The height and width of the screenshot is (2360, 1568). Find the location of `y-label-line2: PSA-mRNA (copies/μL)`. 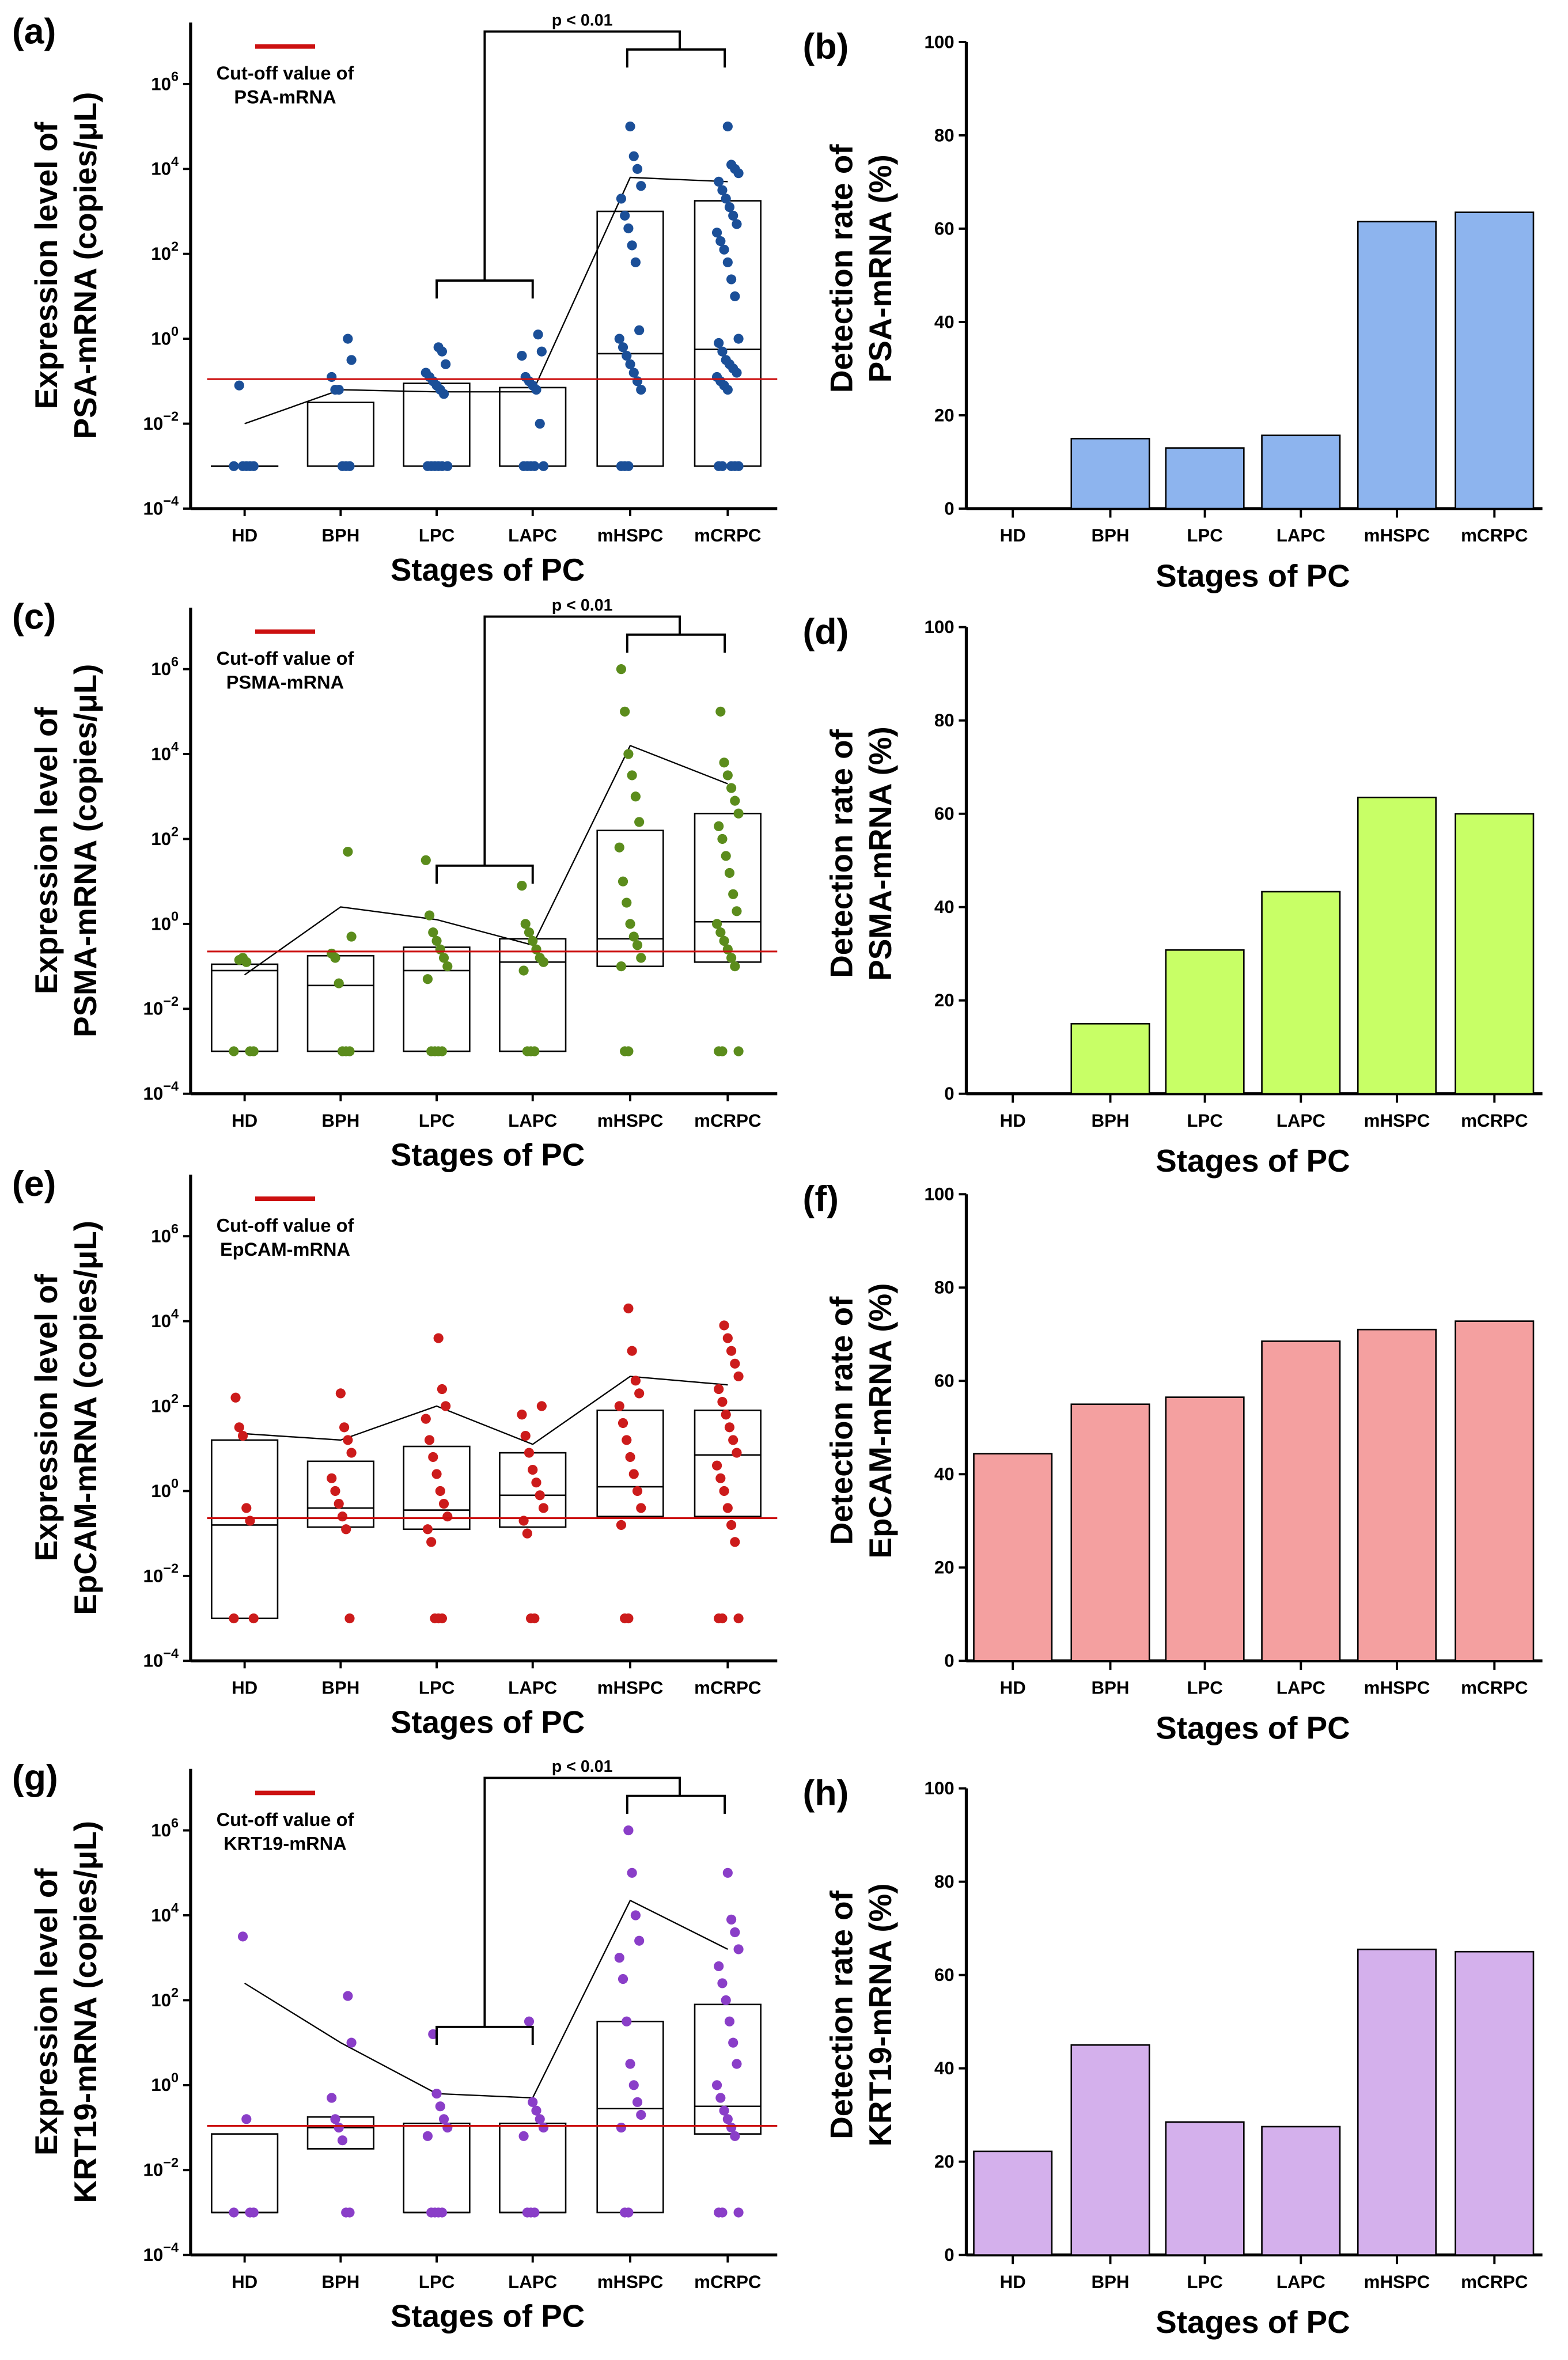

y-label-line2: PSA-mRNA (copies/μL) is located at coordinates (85, 266).